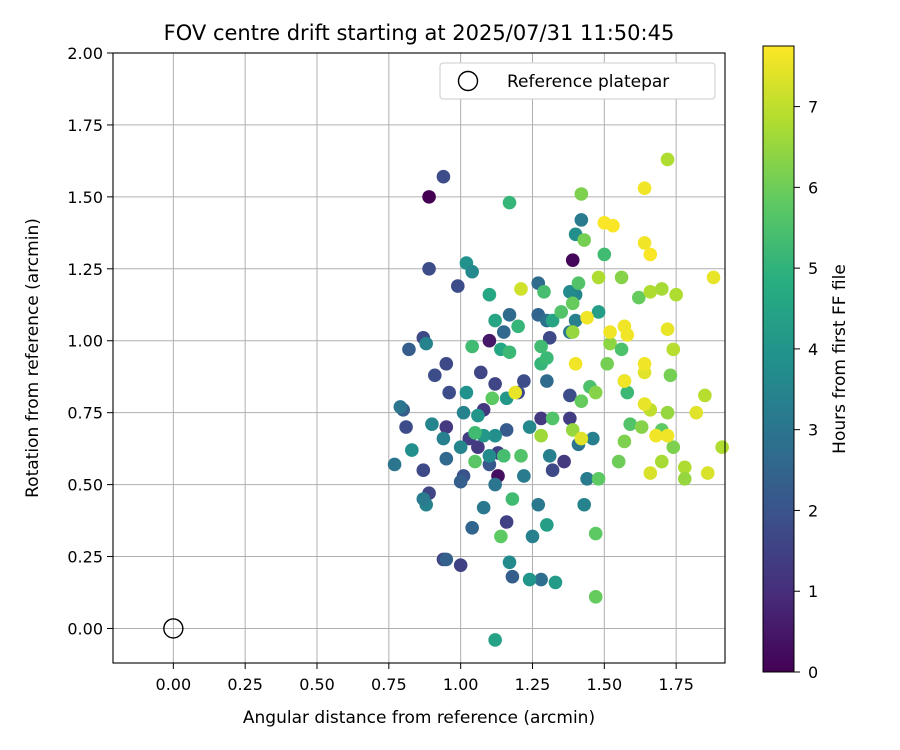  Describe the element at coordinates (85, 341) in the screenshot. I see `y-tick-label: 1.00` at that location.